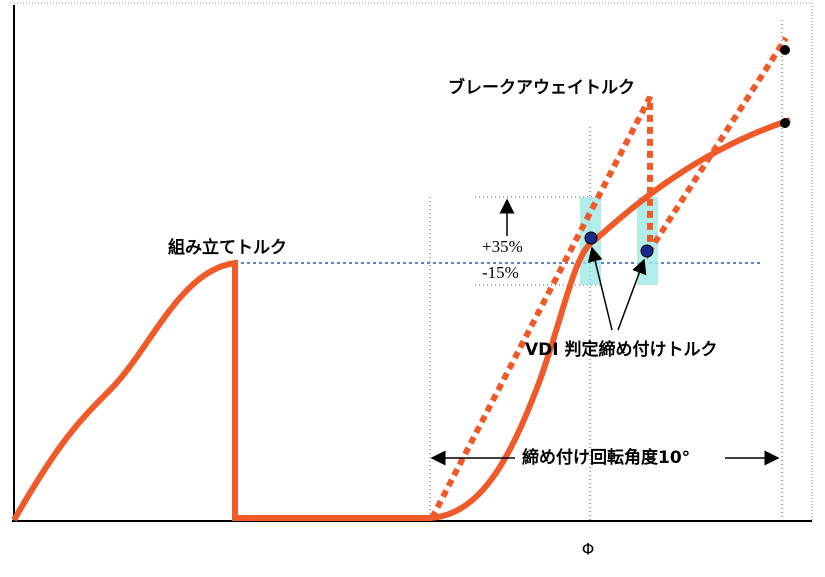 The width and height of the screenshot is (825, 577). I want to click on plus-label: +35%, so click(502, 246).